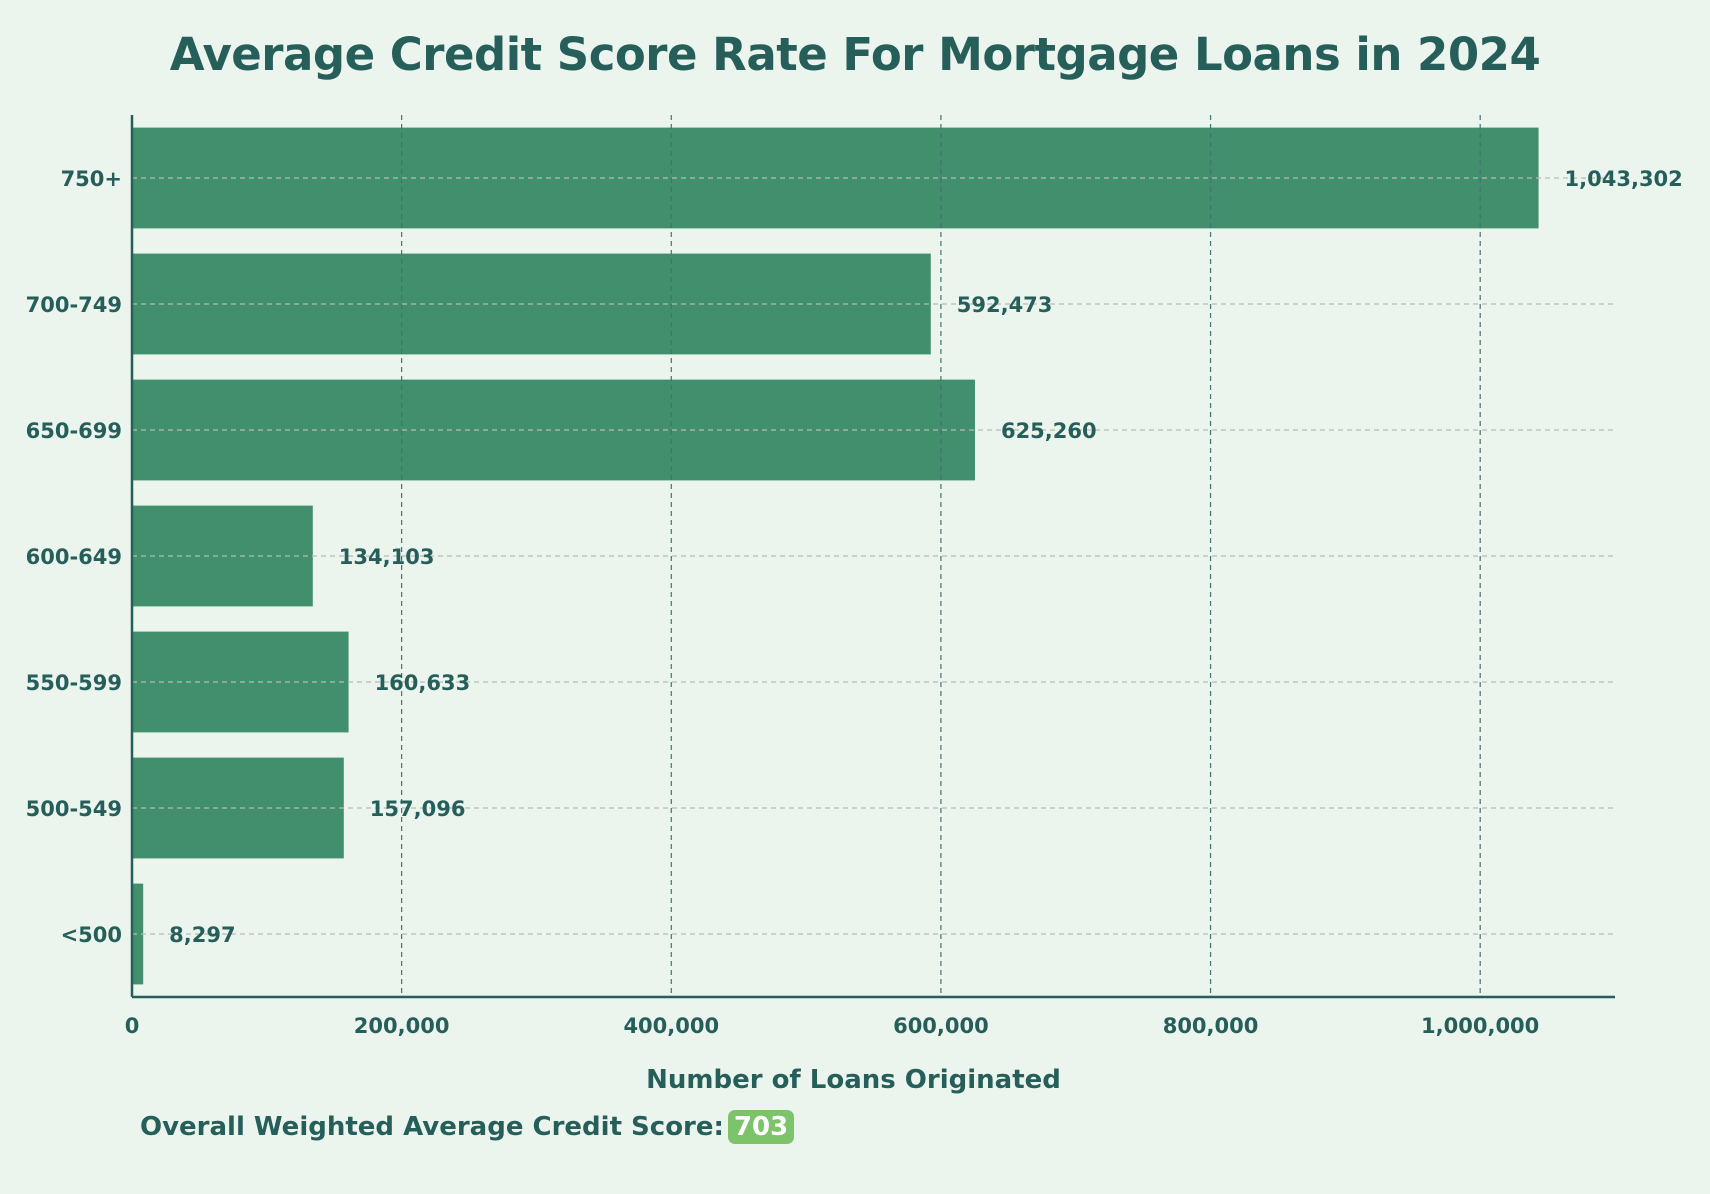  What do you see at coordinates (402, 1026) in the screenshot?
I see `x-tick-label: 200,000` at bounding box center [402, 1026].